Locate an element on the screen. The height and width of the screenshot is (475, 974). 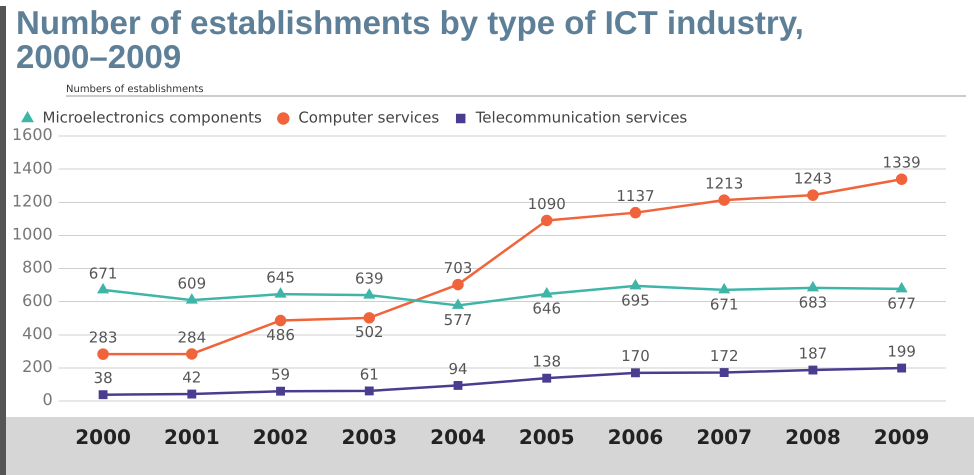
x-tick-label: 2002 is located at coordinates (280, 437).